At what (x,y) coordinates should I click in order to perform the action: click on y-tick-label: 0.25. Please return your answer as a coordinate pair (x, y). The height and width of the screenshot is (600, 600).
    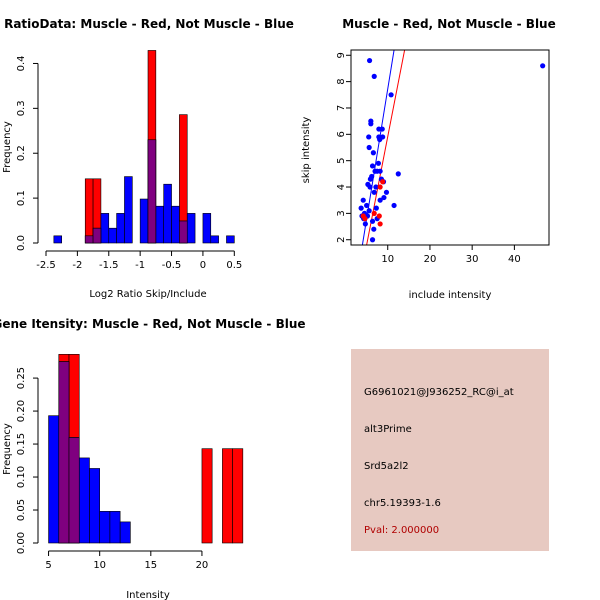
    Looking at the image, I should click on (21, 378).